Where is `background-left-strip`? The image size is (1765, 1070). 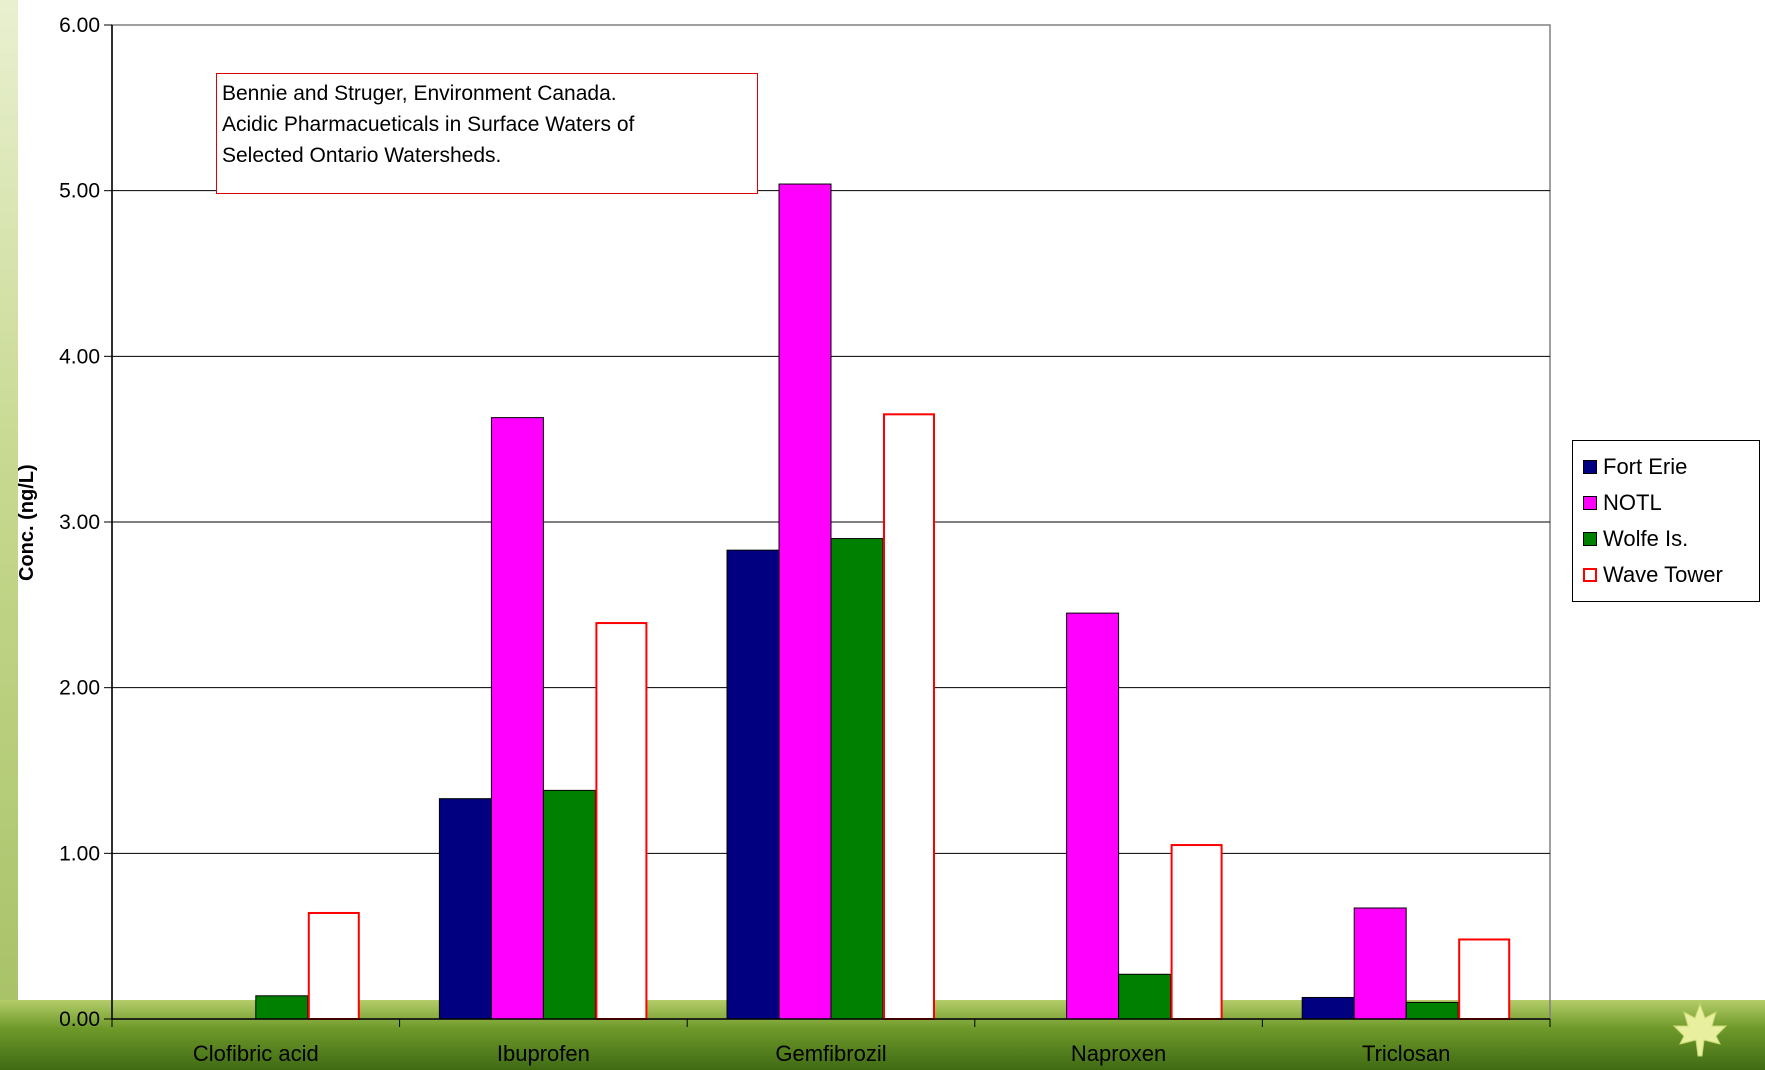
background-left-strip is located at coordinates (9, 535).